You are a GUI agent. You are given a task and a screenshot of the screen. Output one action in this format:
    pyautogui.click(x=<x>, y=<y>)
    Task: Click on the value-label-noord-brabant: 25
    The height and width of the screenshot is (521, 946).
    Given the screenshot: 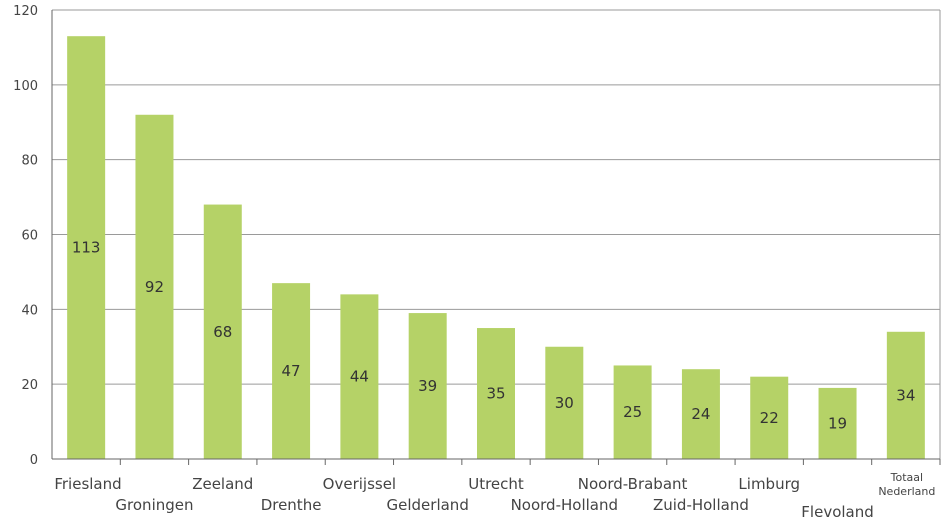 What is the action you would take?
    pyautogui.click(x=632, y=412)
    